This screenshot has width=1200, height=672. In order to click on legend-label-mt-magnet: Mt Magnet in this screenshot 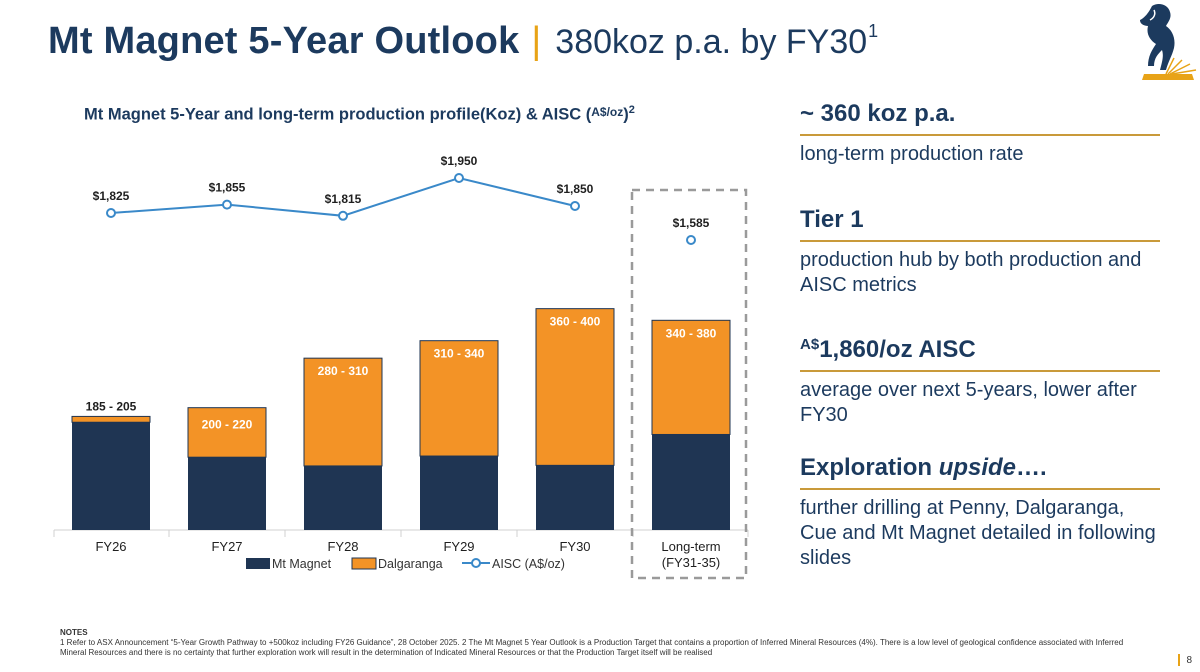, I will do `click(302, 564)`.